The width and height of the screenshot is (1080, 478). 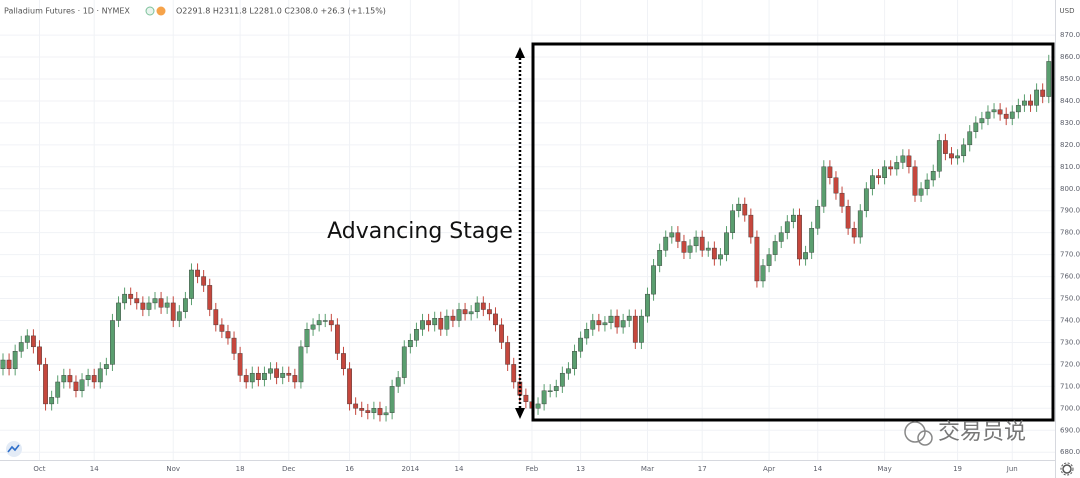 I want to click on x-tick-label: 17, so click(x=702, y=469).